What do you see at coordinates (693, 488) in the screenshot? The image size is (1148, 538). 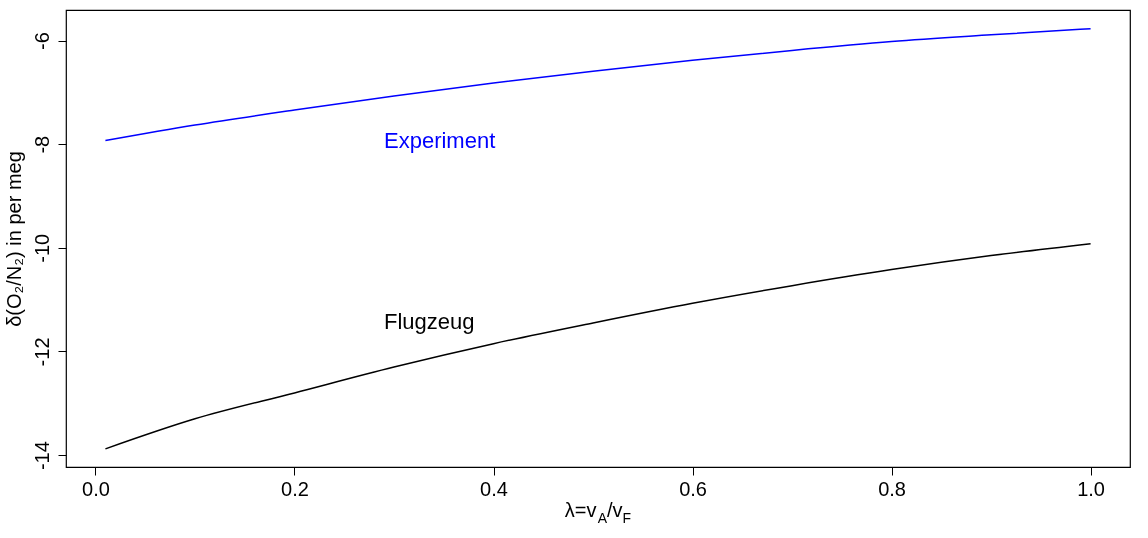 I see `x-tick-label: 0.6` at bounding box center [693, 488].